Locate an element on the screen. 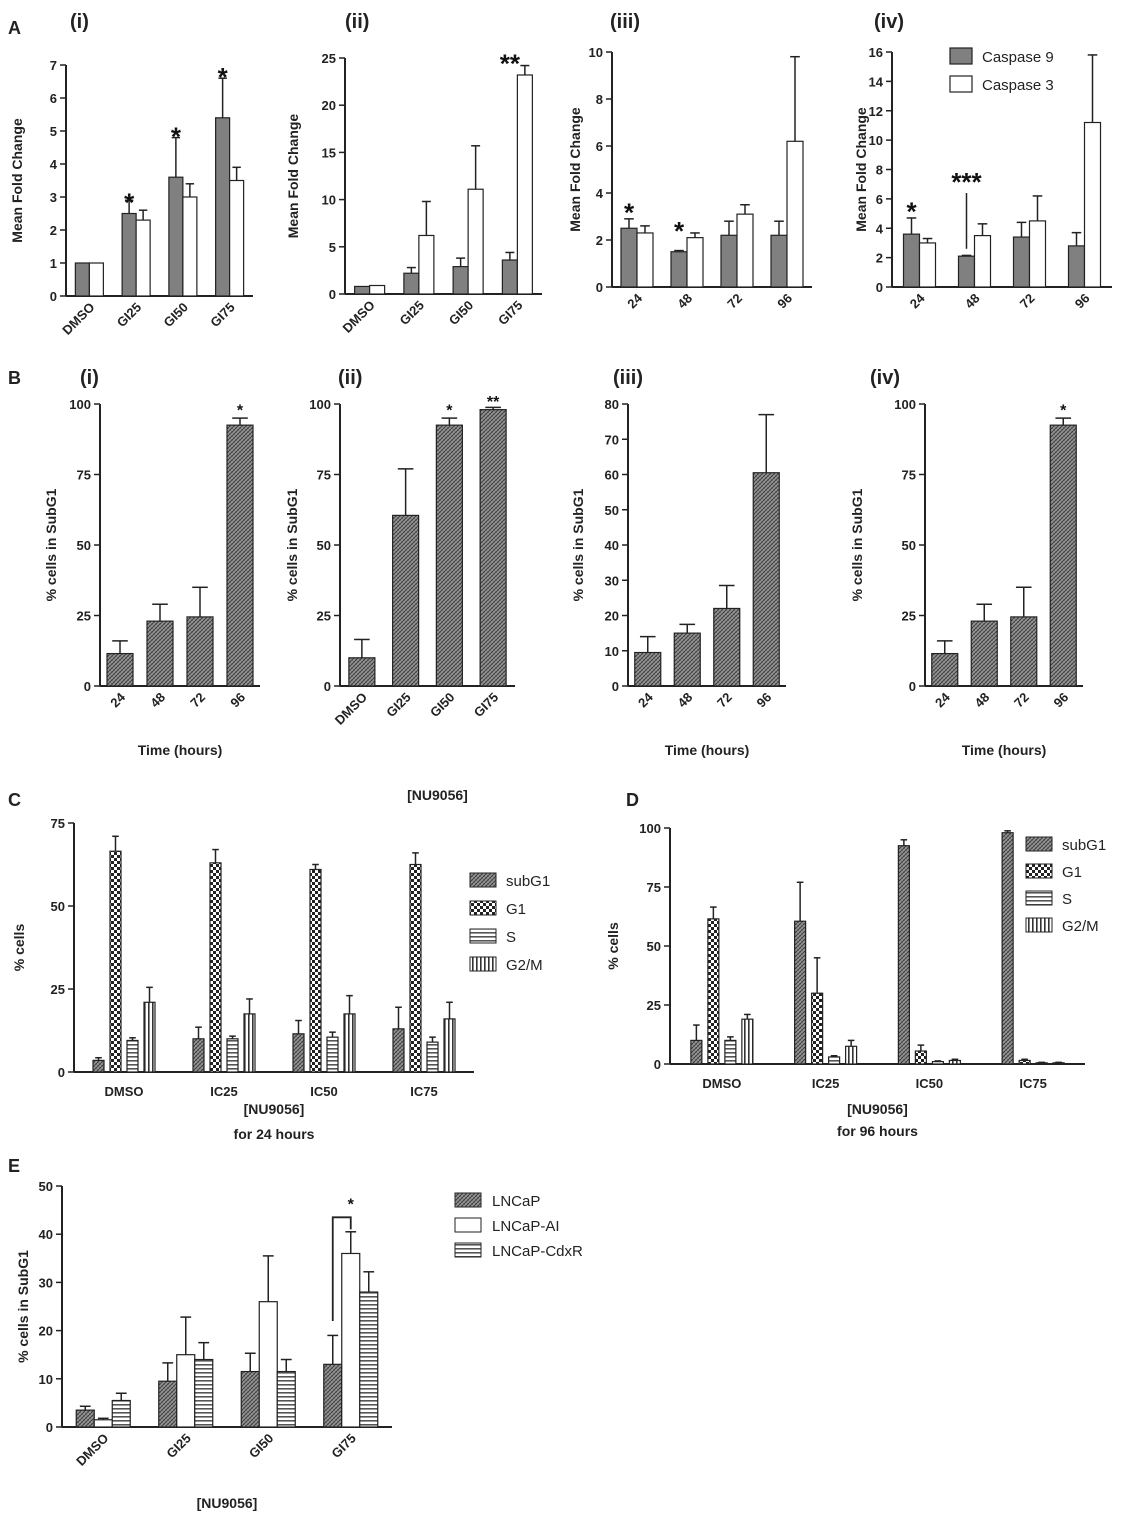 Image resolution: width=1127 pixels, height=1518 pixels. bar-A-iii-s1-c1 is located at coordinates (695, 262).